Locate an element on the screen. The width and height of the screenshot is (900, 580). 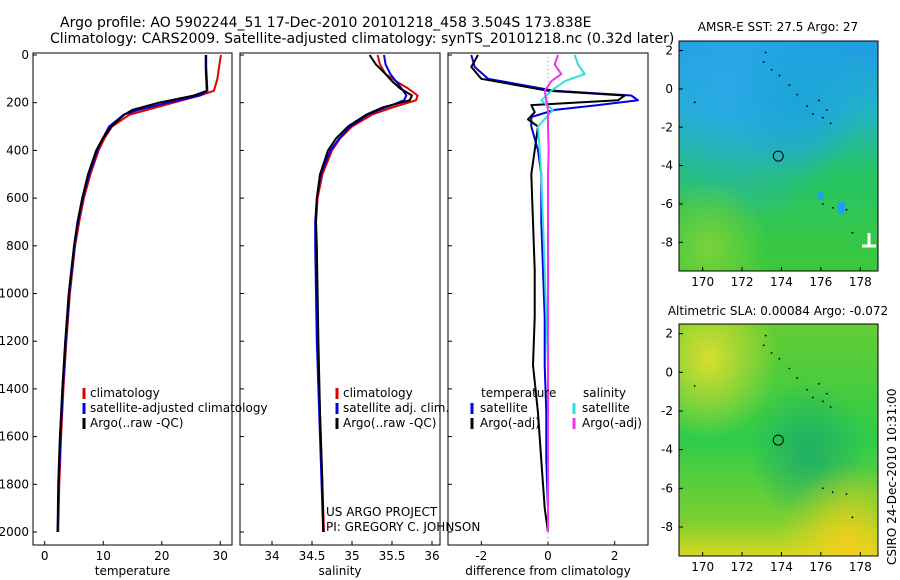
difference-panel-series-salinity-argo is located at coordinates (553, 293).